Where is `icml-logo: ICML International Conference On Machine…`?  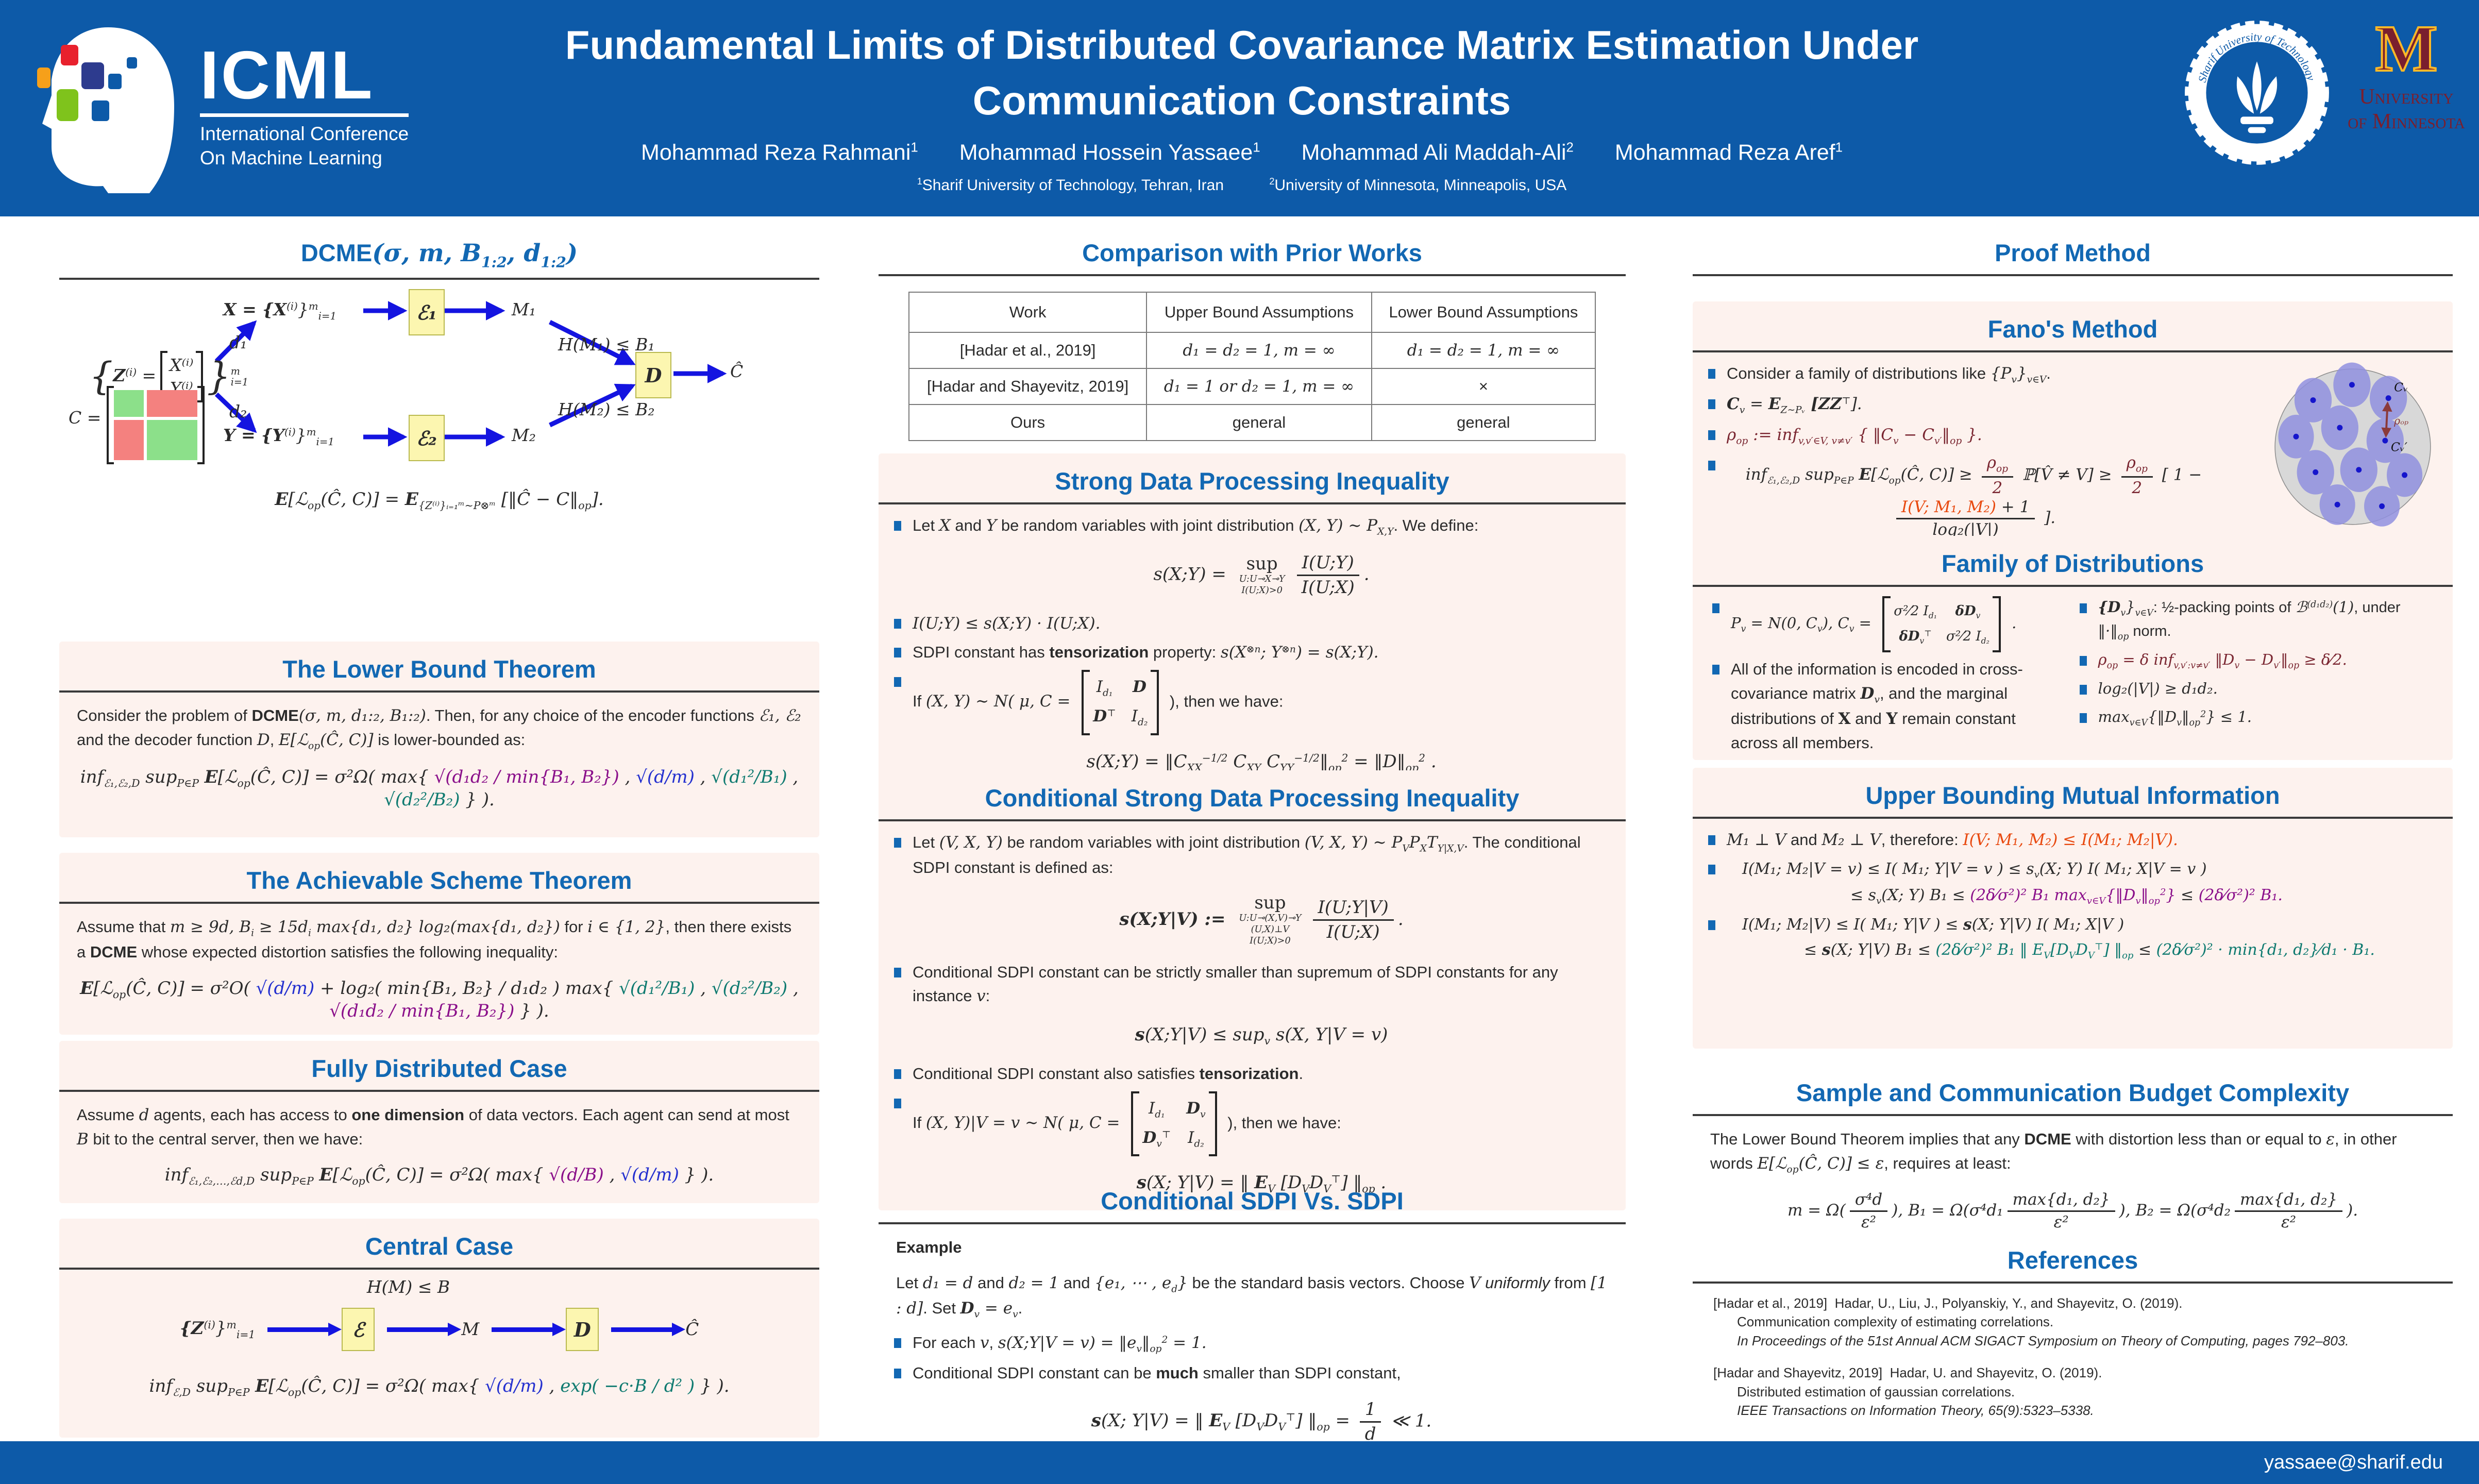 icml-logo: ICML International Conference On Machine… is located at coordinates (220, 105).